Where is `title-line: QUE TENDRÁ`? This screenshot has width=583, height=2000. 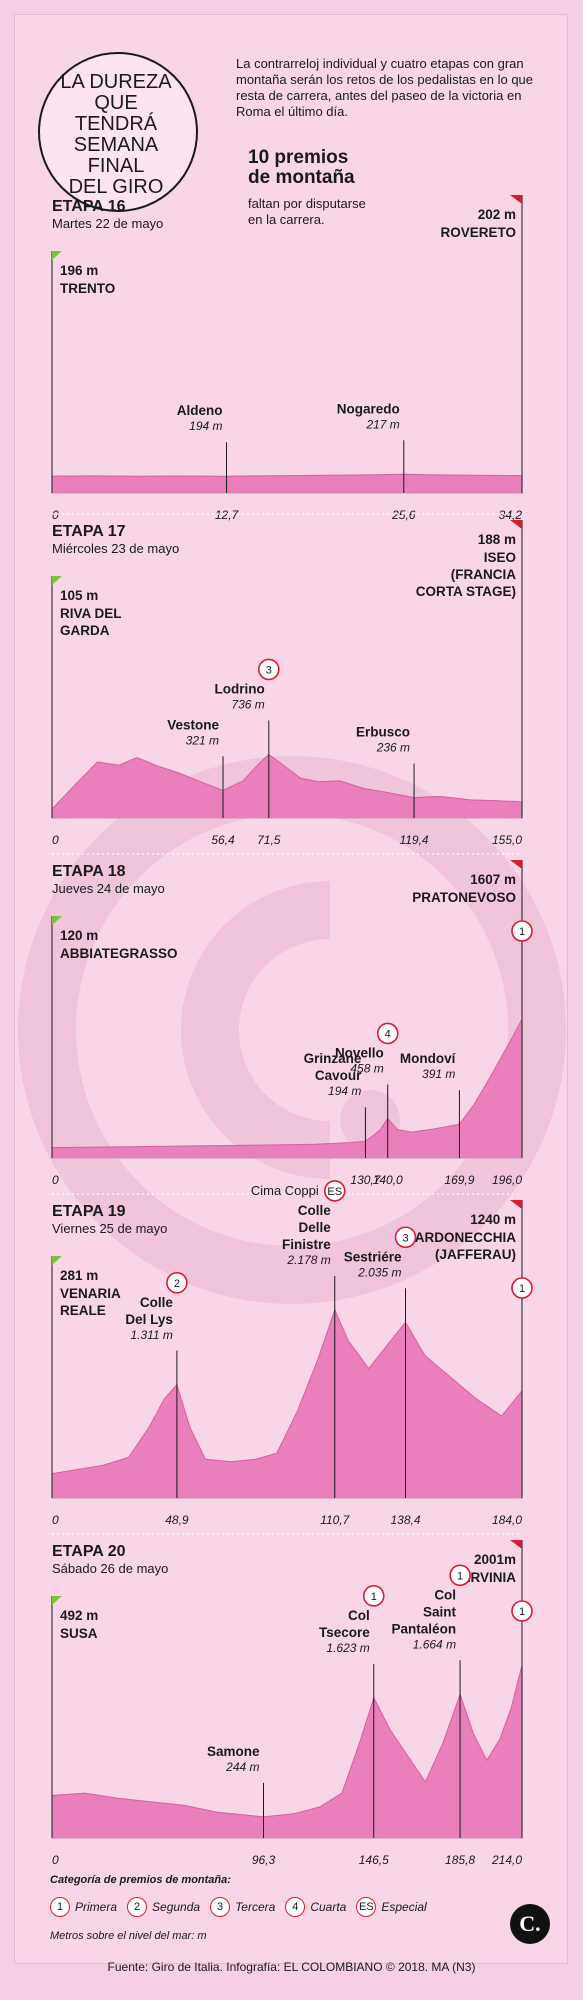
title-line: QUE TENDRÁ is located at coordinates (116, 113).